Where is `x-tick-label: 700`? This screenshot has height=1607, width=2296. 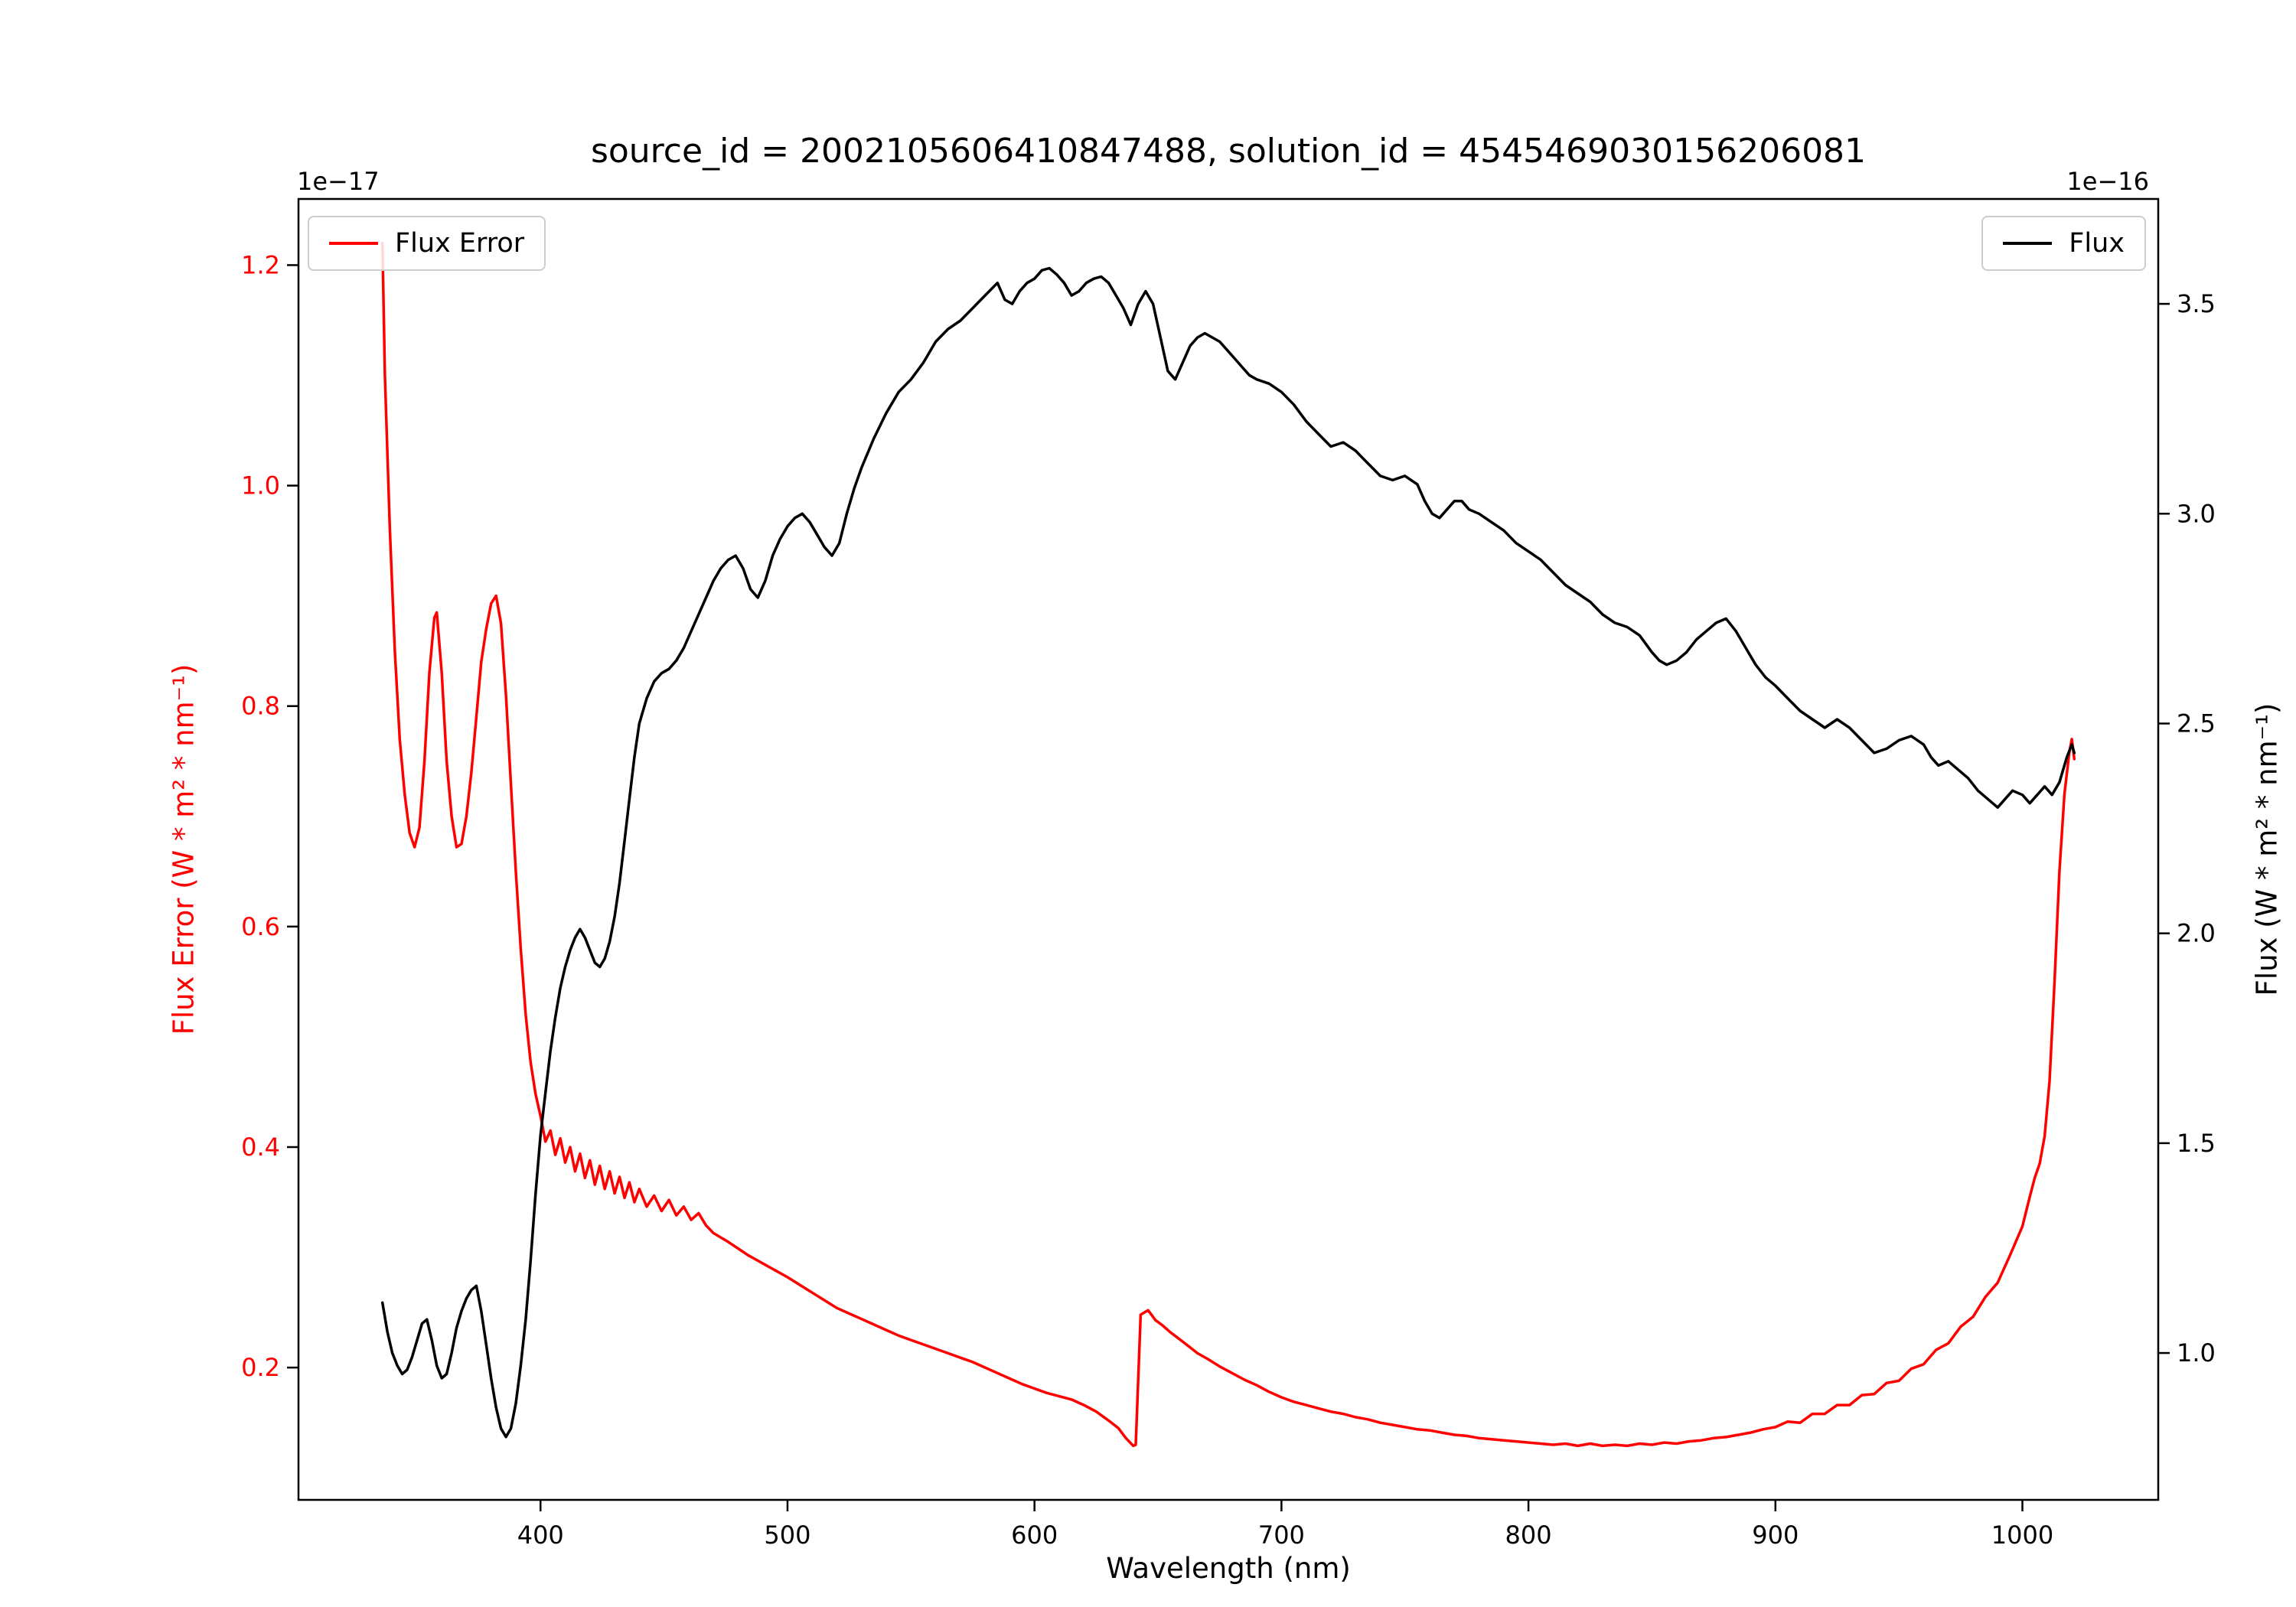
x-tick-label: 700 is located at coordinates (1281, 1535).